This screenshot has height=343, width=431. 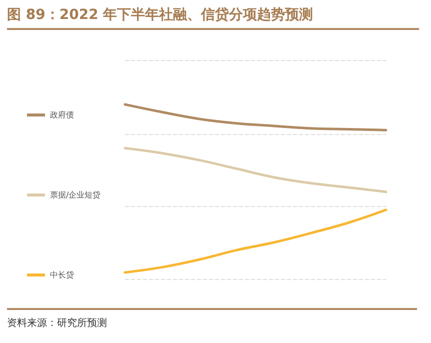 What do you see at coordinates (62, 115) in the screenshot?
I see `legend-label: 政府债` at bounding box center [62, 115].